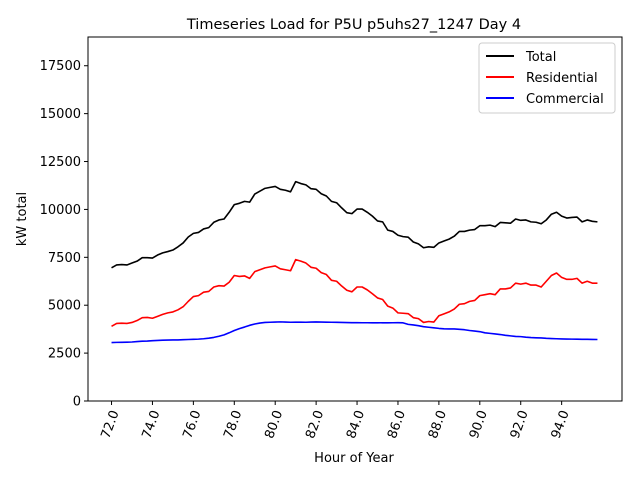 This screenshot has width=640, height=480. What do you see at coordinates (60, 114) in the screenshot?
I see `y-tick-label: 15000` at bounding box center [60, 114].